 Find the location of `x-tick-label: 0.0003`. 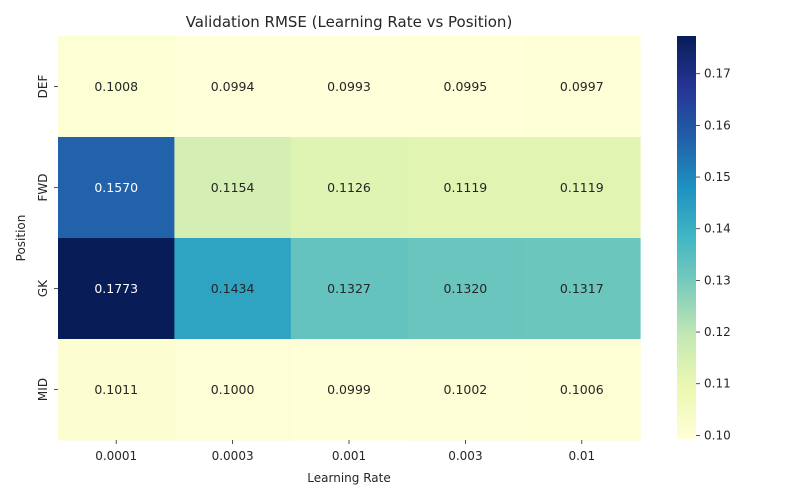

x-tick-label: 0.0003 is located at coordinates (233, 456).